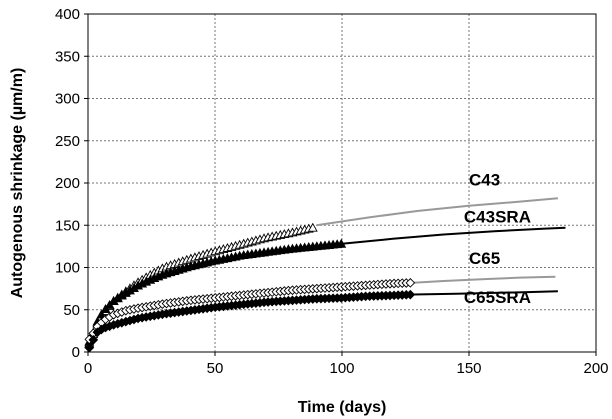 The width and height of the screenshot is (612, 419). I want to click on series-c65, so click(320, 310).